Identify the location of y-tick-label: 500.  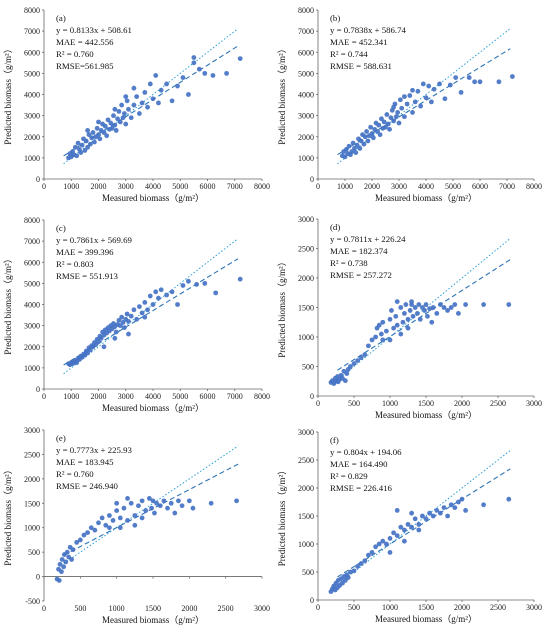
(308, 572).